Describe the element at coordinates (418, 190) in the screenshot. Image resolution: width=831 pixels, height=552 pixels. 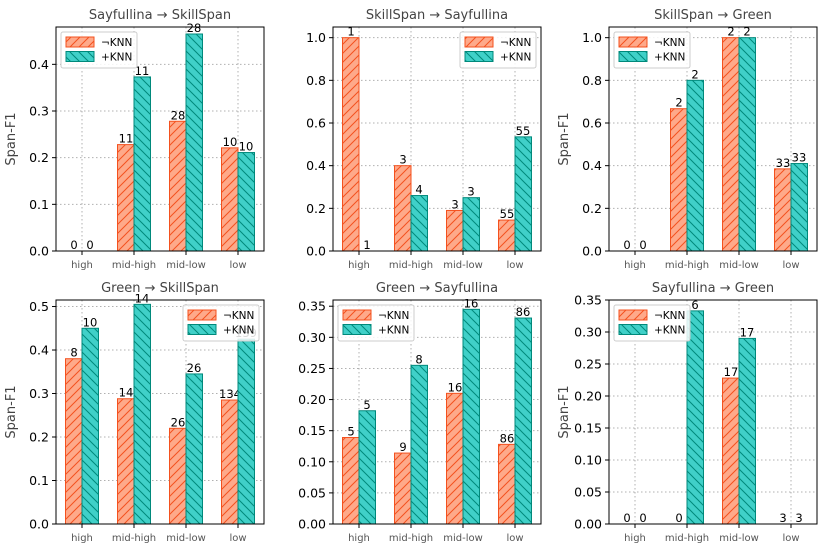
I see `bar-data-label: 4` at that location.